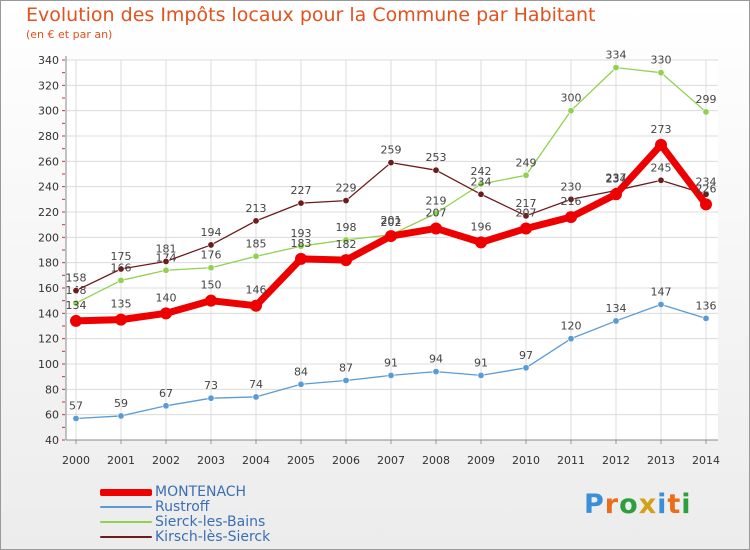 The width and height of the screenshot is (750, 550). Describe the element at coordinates (48, 288) in the screenshot. I see `y-tick-label: 160` at that location.